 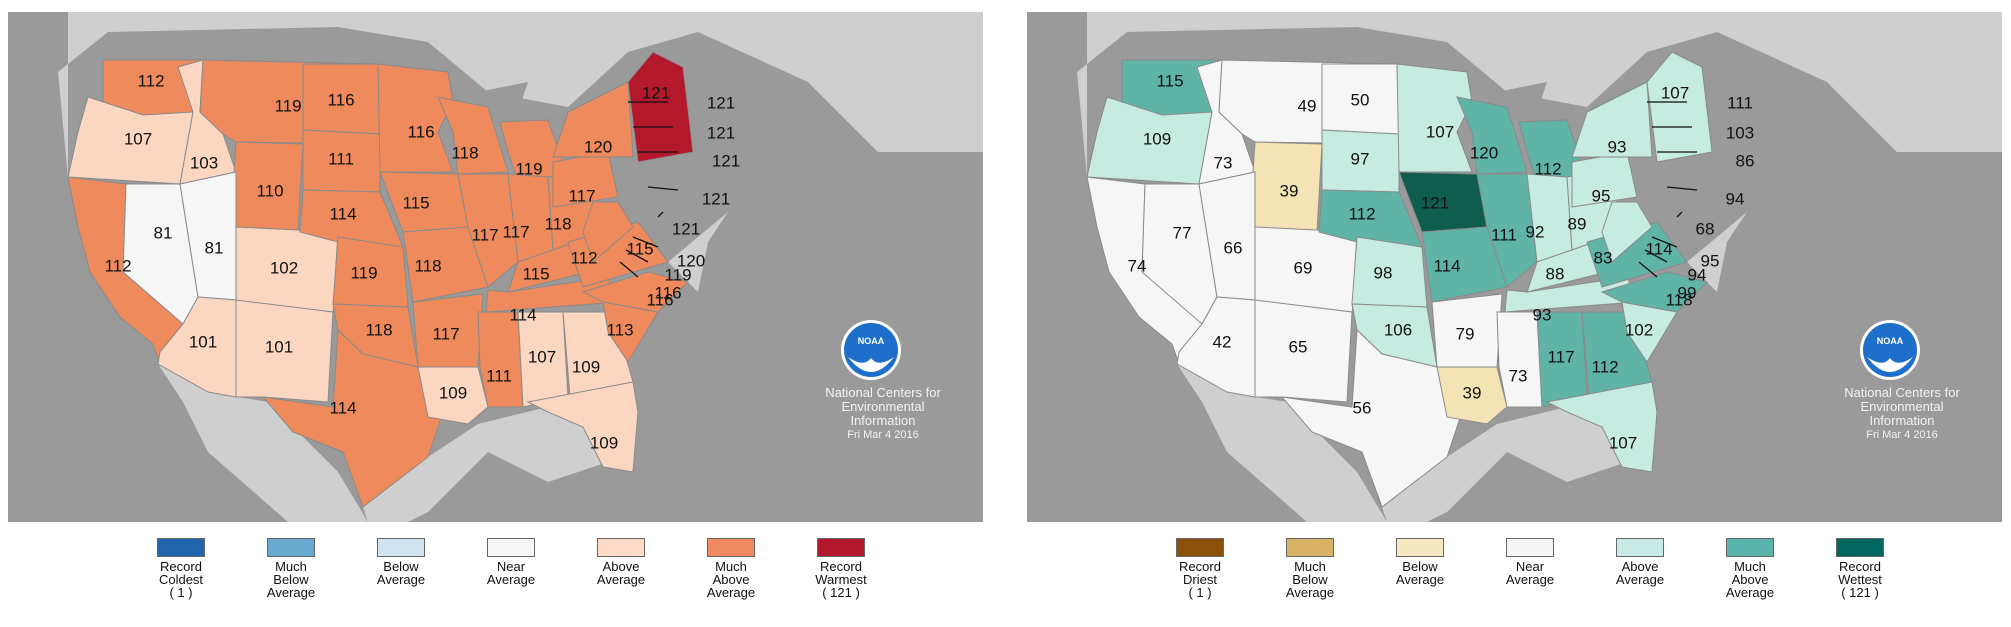 I want to click on precipitation-rank-label-mi: 112, so click(x=1547, y=168).